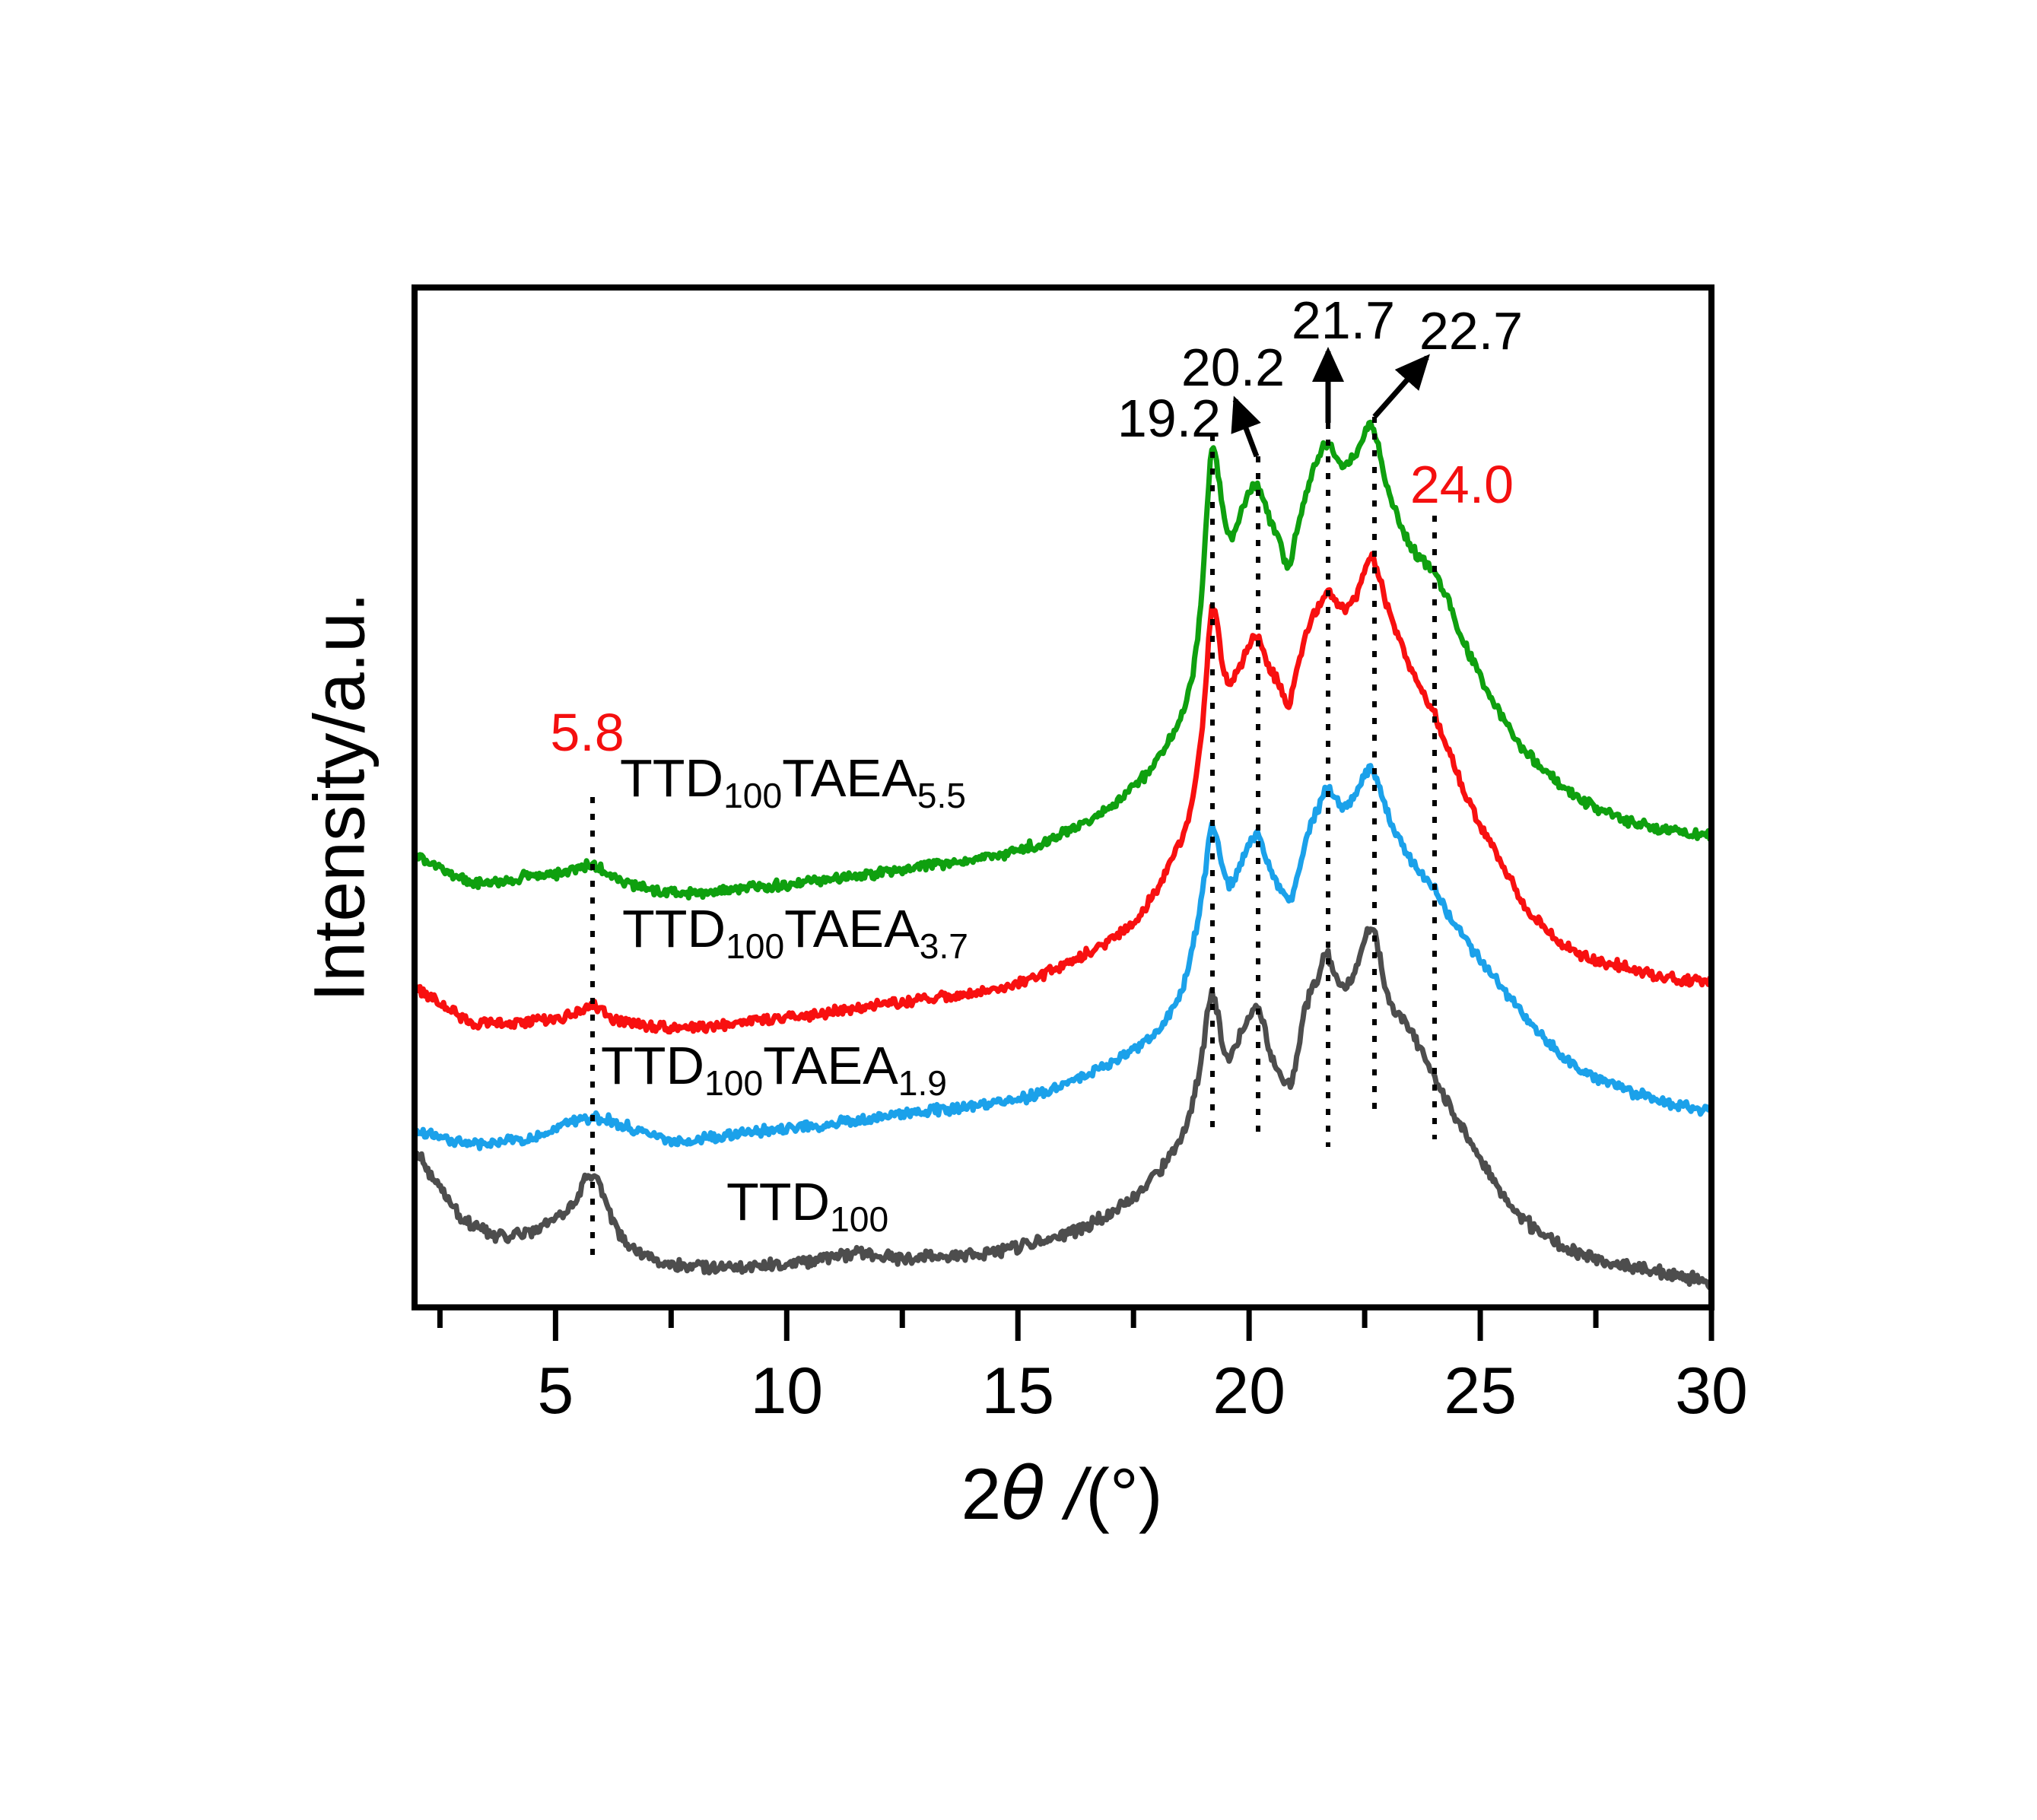  I want to click on series-label-ttd100taea1.9: TTD100TAEA1.9, so click(774, 1068).